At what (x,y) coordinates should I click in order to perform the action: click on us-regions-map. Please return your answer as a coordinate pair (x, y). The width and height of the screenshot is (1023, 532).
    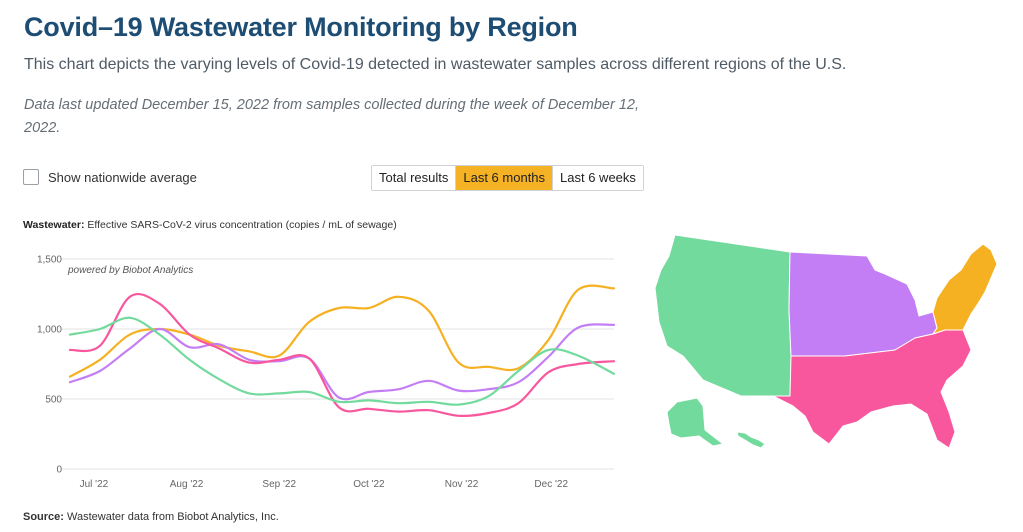
    Looking at the image, I should click on (826, 341).